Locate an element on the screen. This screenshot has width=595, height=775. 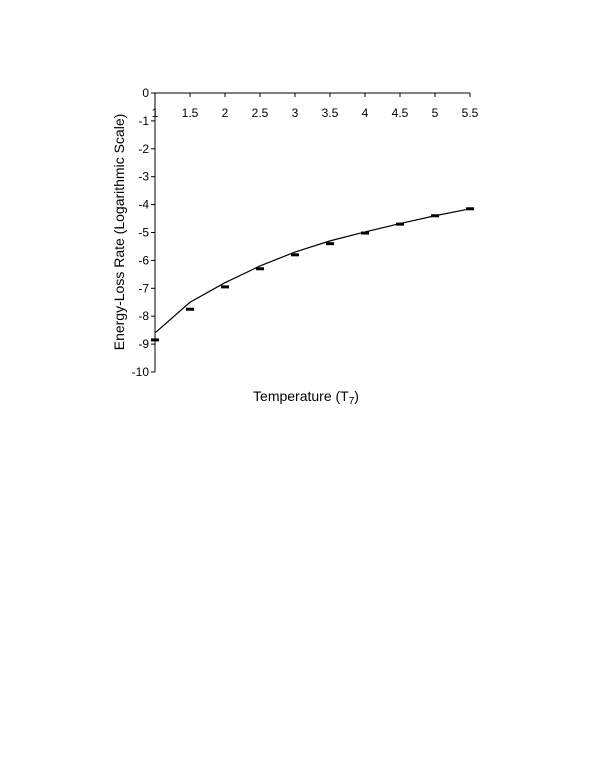
x-tick-label: 5.5 is located at coordinates (470, 113).